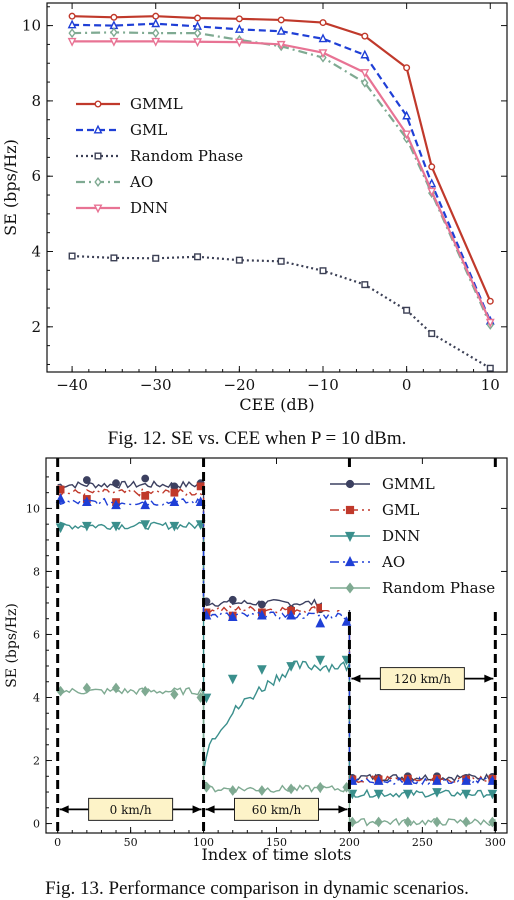  What do you see at coordinates (240, 385) in the screenshot?
I see `x-tick-label: −20` at bounding box center [240, 385].